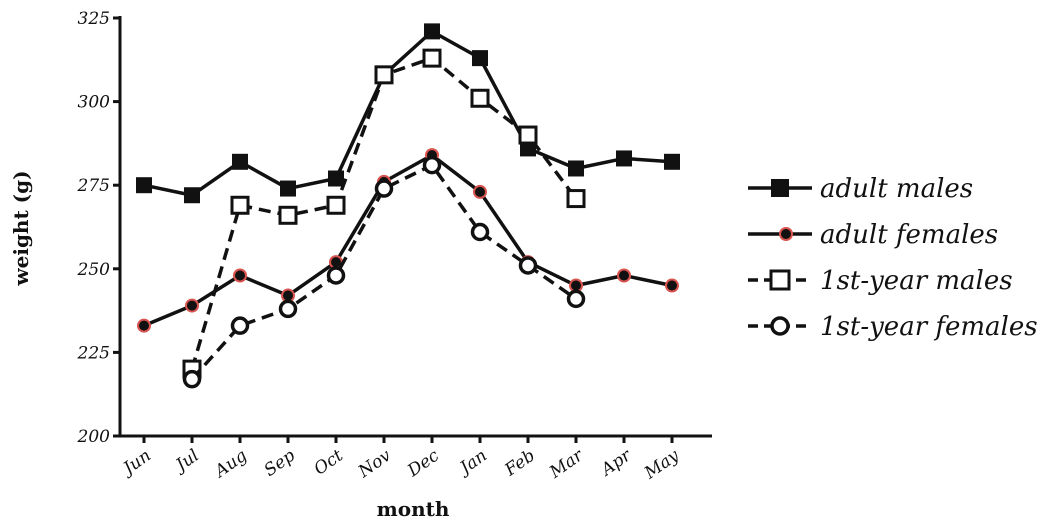  I want to click on x-tick-label: Jun, so click(135, 463).